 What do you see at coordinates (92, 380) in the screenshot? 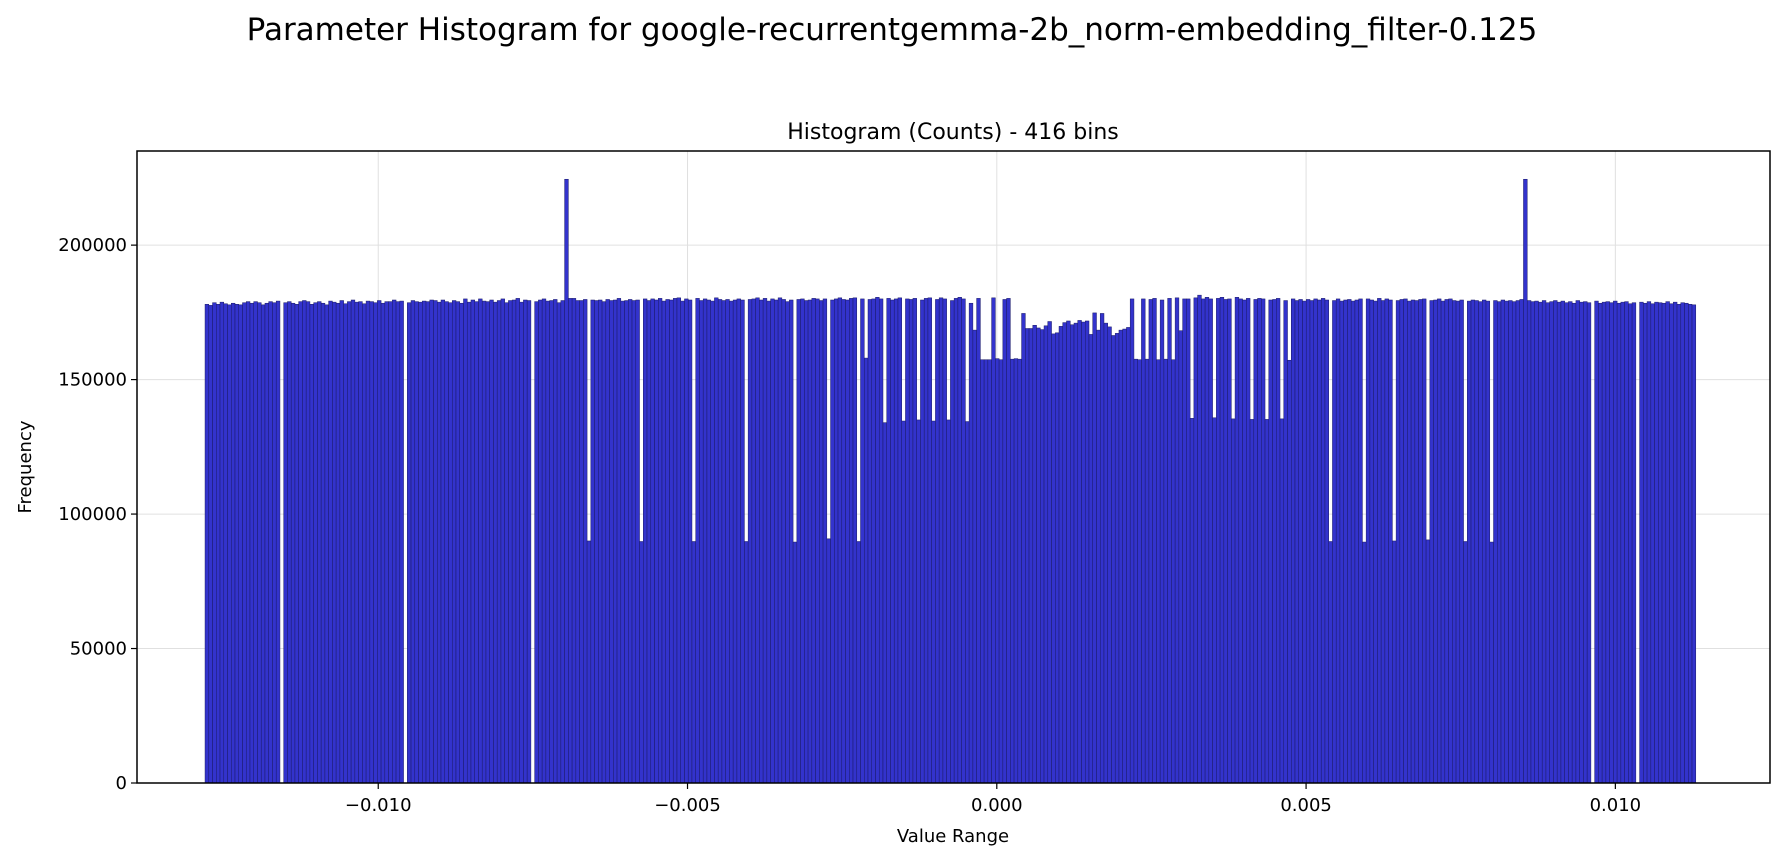
I see `y-tick-label: 150000` at bounding box center [92, 380].